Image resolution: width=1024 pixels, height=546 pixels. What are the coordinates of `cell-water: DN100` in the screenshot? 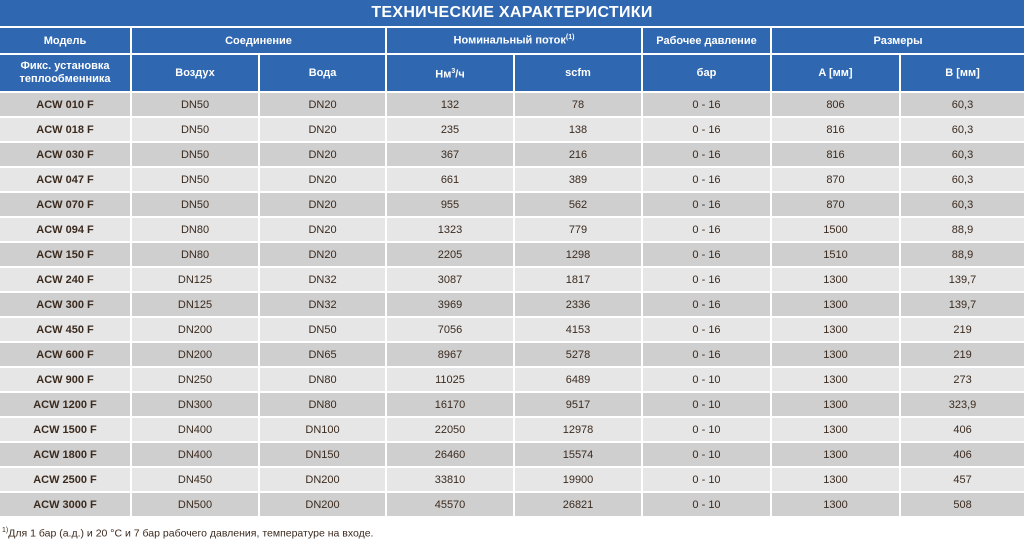 It's located at (322, 429).